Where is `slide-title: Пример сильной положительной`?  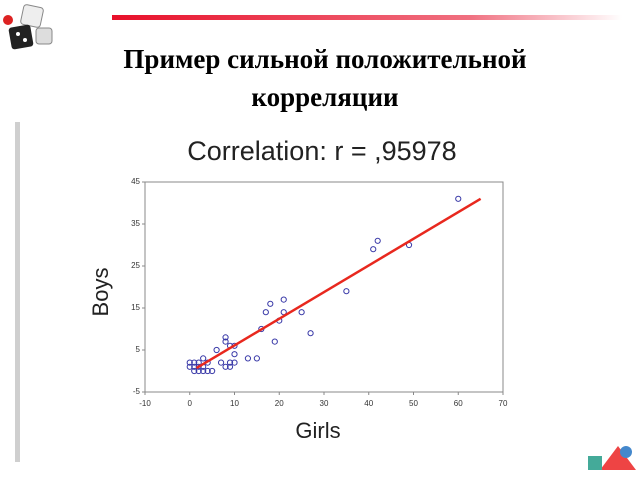
slide-title: Пример сильной положительной is located at coordinates (324, 59).